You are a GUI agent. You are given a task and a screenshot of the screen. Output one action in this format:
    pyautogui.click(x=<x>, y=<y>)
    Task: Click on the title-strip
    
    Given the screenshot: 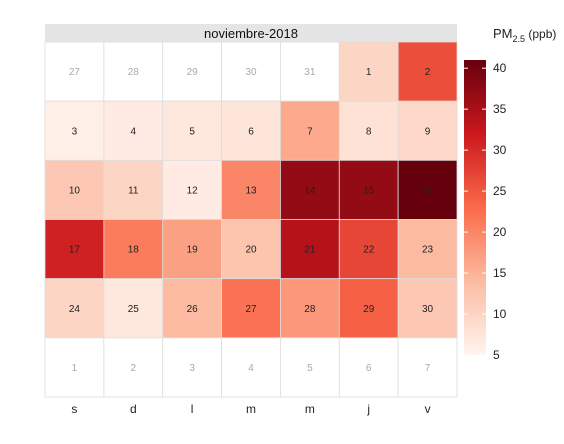 What is the action you would take?
    pyautogui.click(x=251, y=33)
    